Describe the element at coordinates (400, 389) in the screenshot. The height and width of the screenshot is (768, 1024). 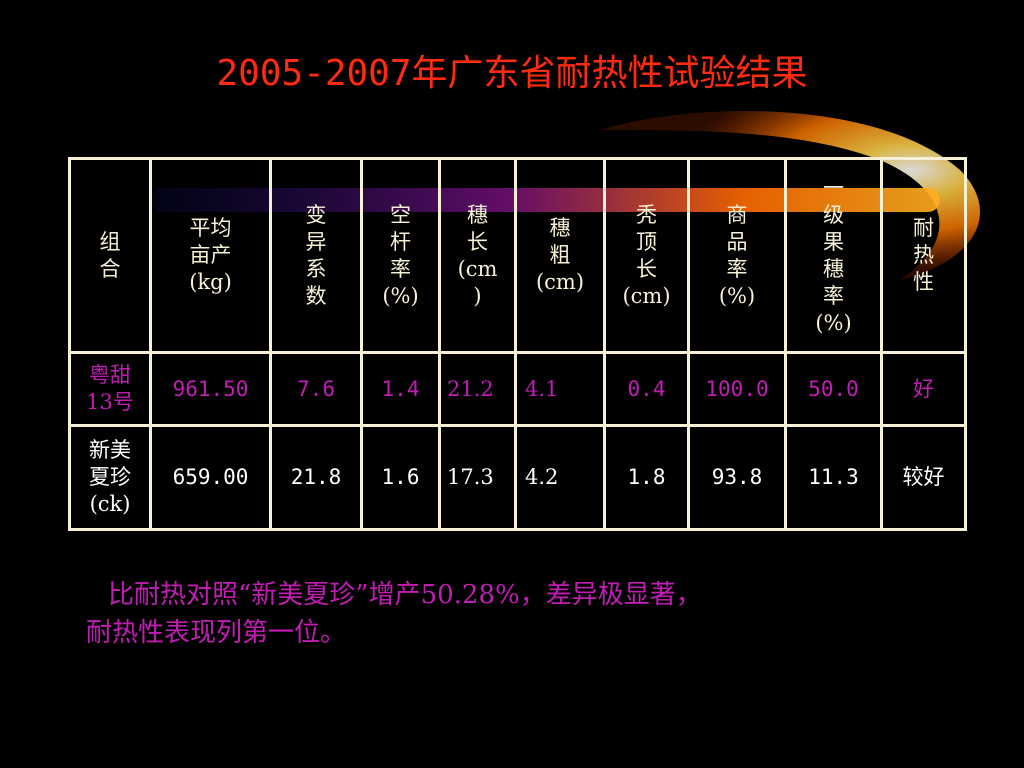
I see `row1-empty-stalk-rate: 1.4` at that location.